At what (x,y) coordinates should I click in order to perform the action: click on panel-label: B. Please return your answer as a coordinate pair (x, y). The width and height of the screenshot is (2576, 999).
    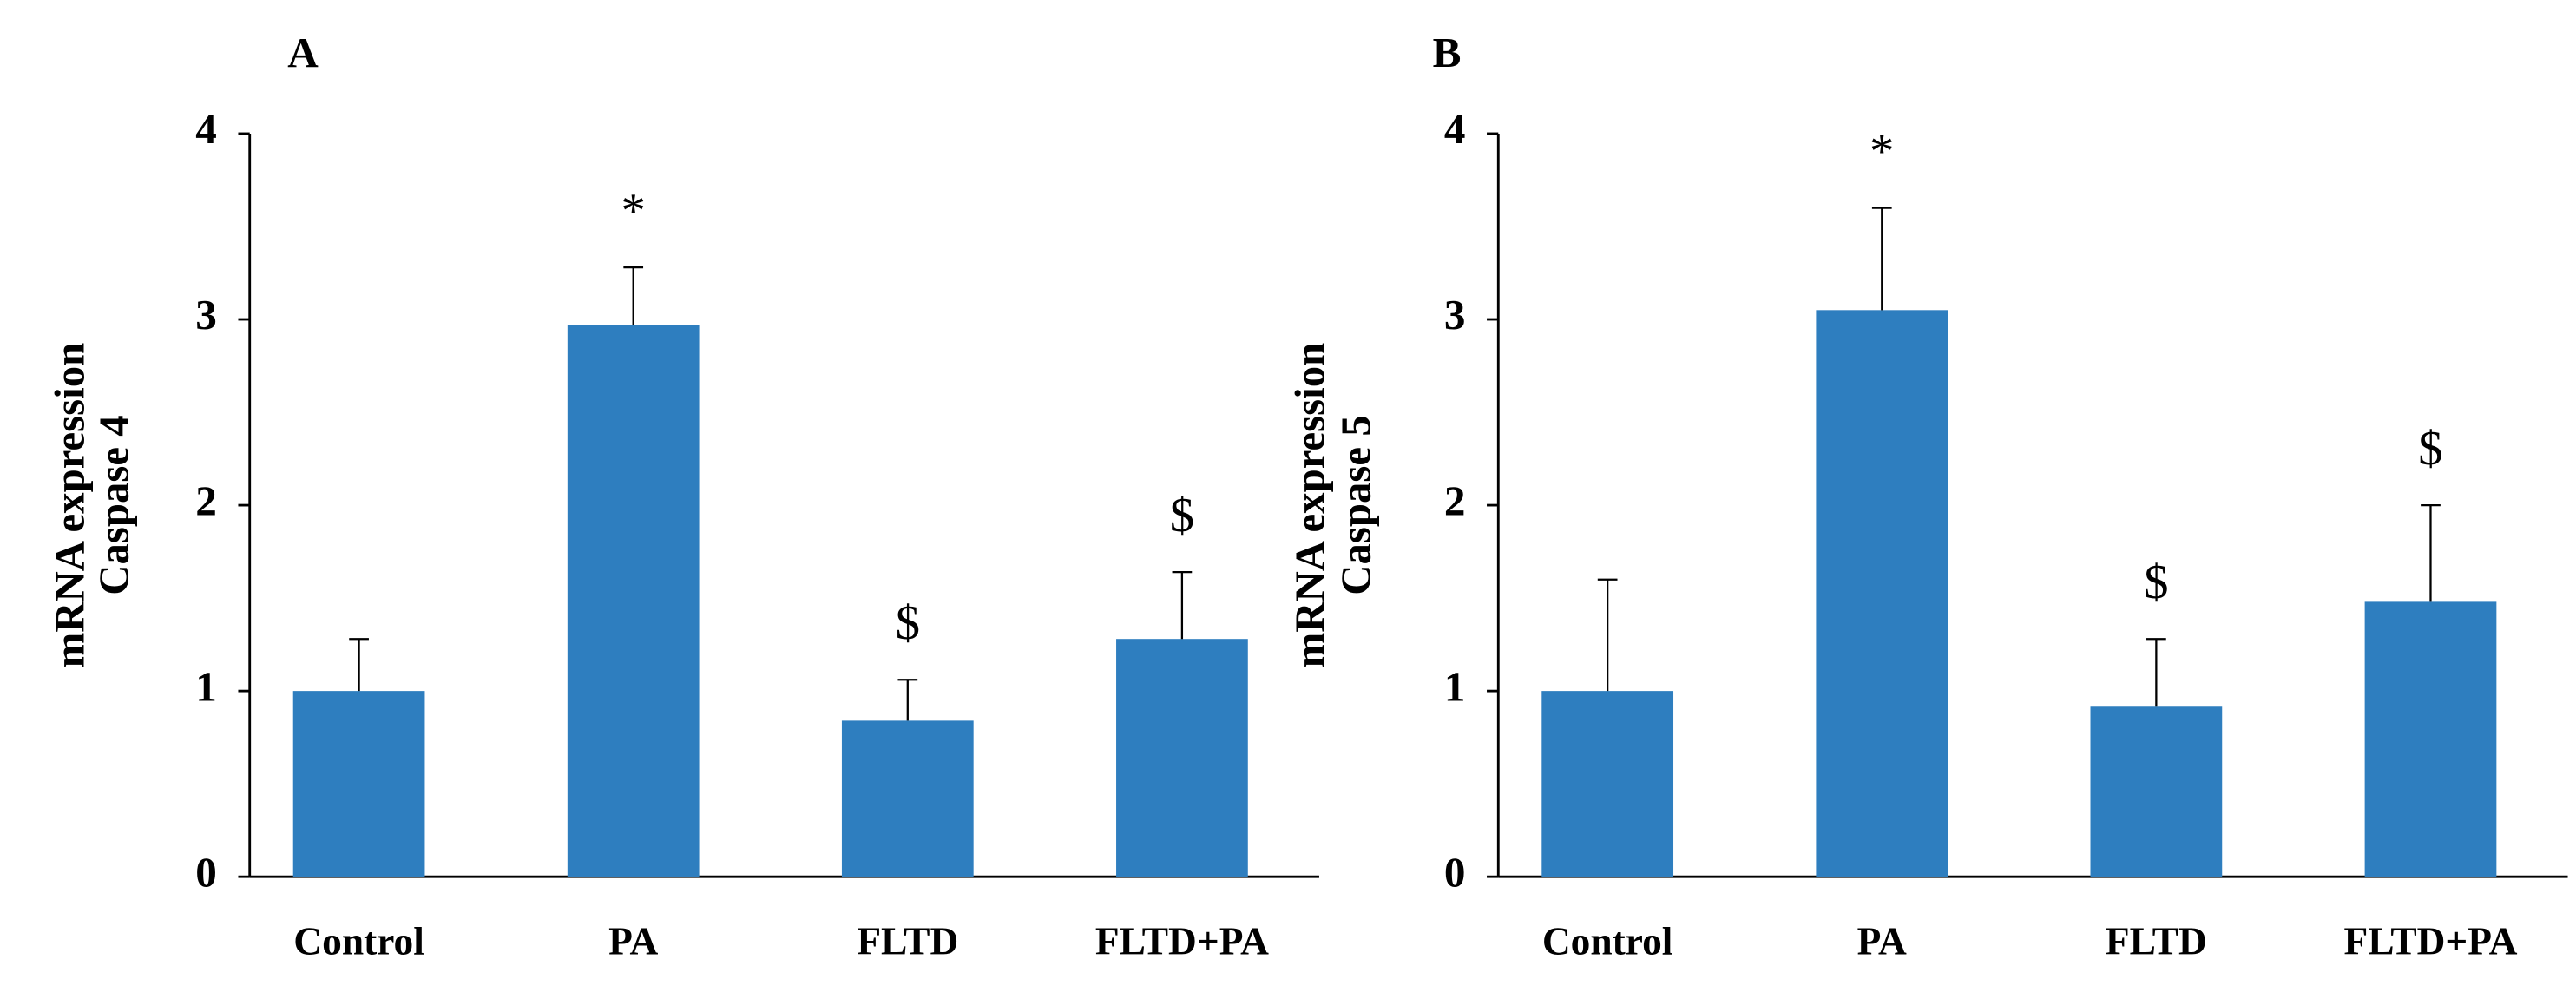
    Looking at the image, I should click on (1447, 52).